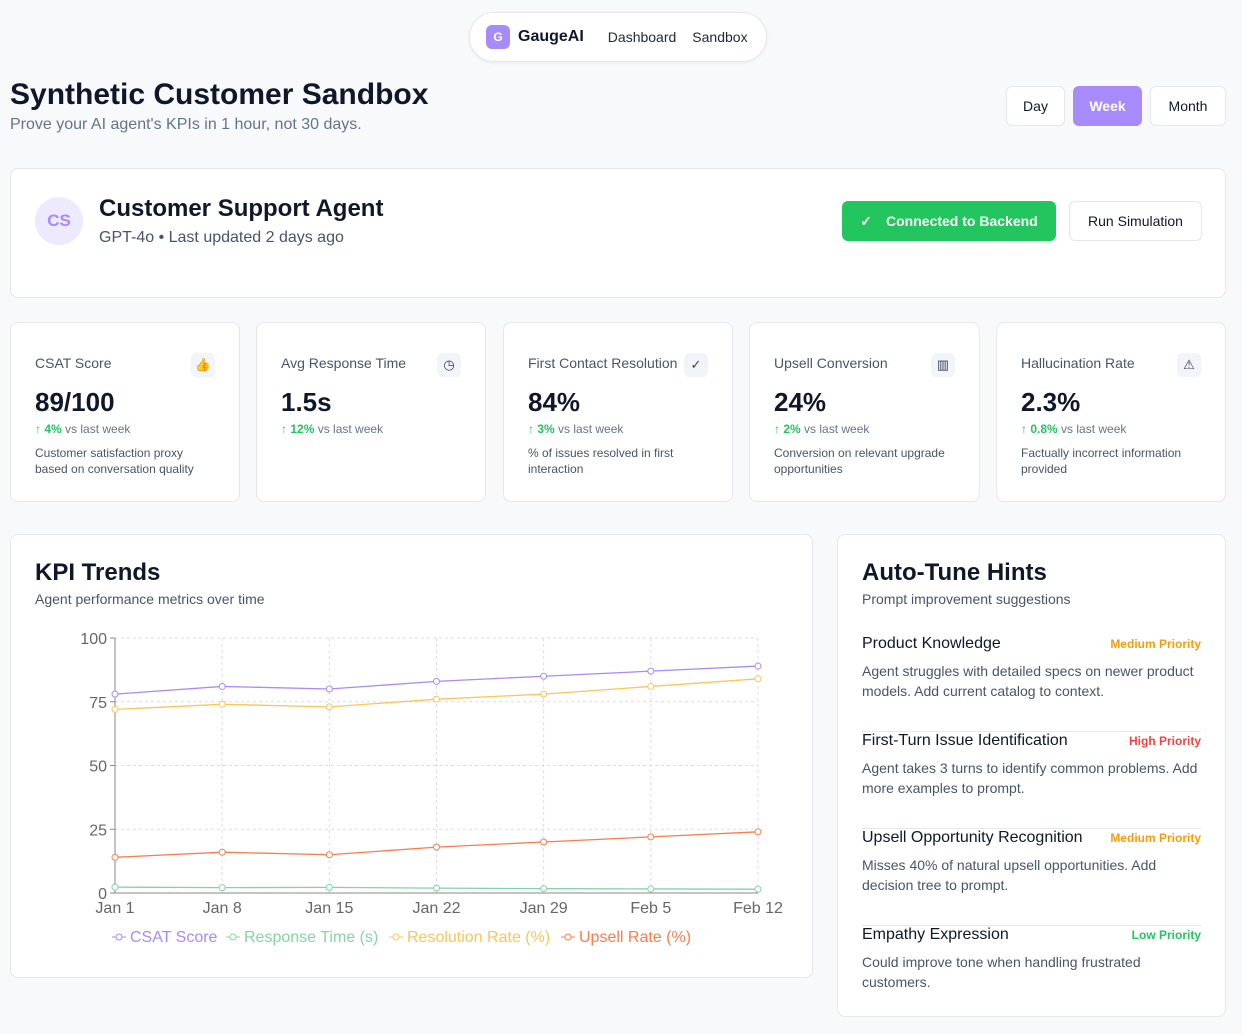 This screenshot has height=1034, width=1242. Describe the element at coordinates (1035, 106) in the screenshot. I see `range-day: Day` at that location.